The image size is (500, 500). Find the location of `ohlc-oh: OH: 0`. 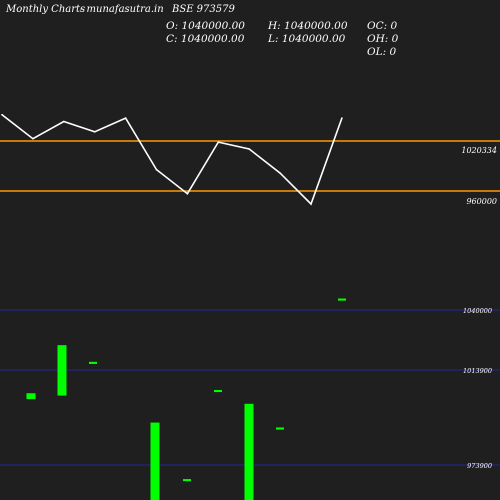

ohlc-oh: OH: 0 is located at coordinates (383, 39).